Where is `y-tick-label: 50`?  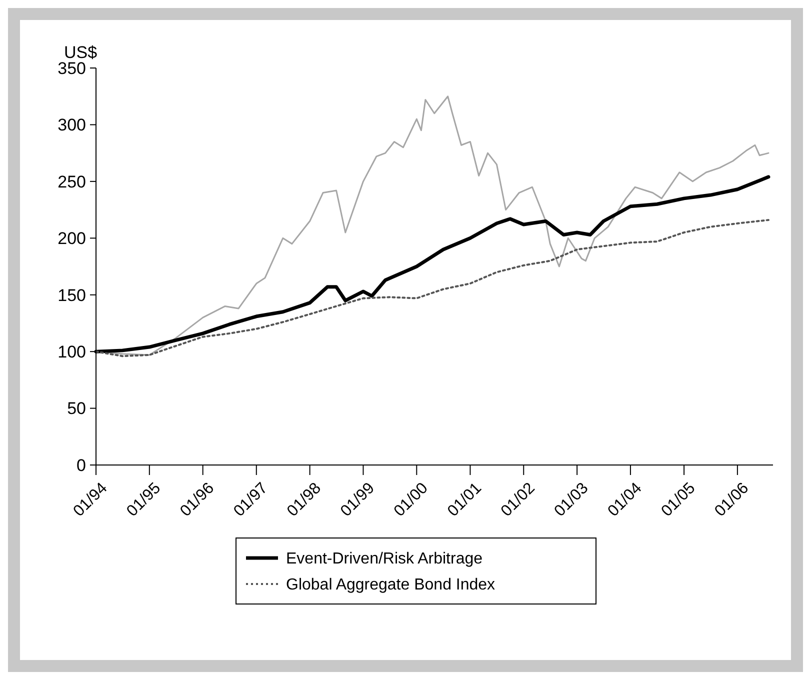
y-tick-label: 50 is located at coordinates (76, 408).